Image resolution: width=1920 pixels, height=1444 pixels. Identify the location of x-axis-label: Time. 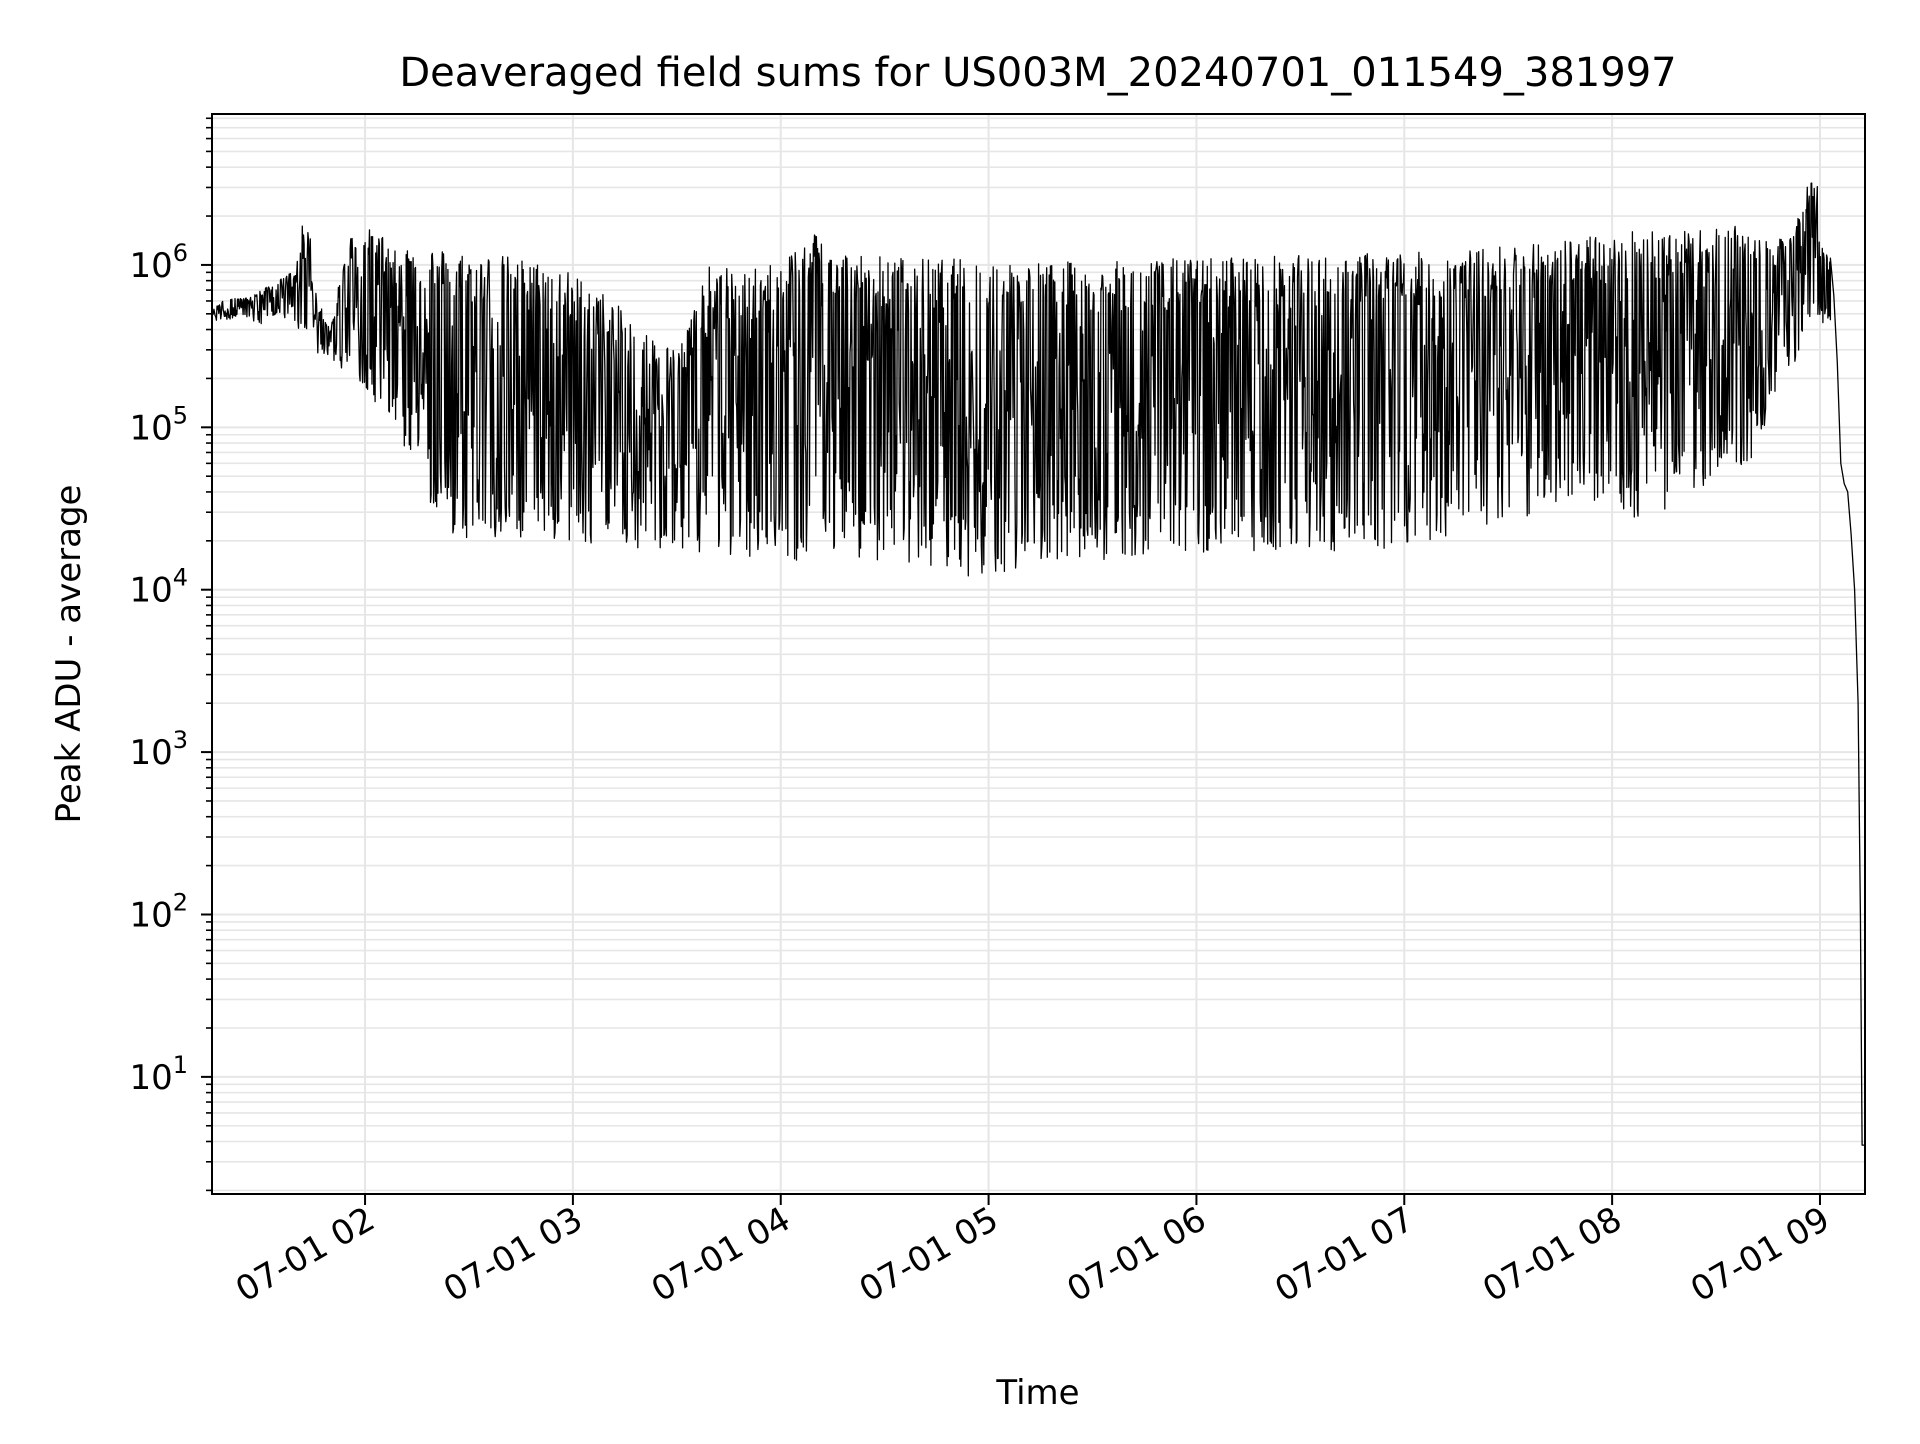
(1037, 1393).